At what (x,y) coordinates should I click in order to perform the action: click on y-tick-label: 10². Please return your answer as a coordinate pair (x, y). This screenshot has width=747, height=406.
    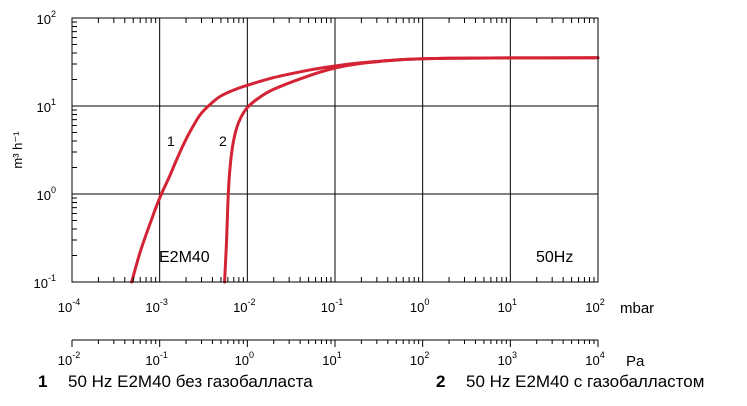
    Looking at the image, I should click on (46, 18).